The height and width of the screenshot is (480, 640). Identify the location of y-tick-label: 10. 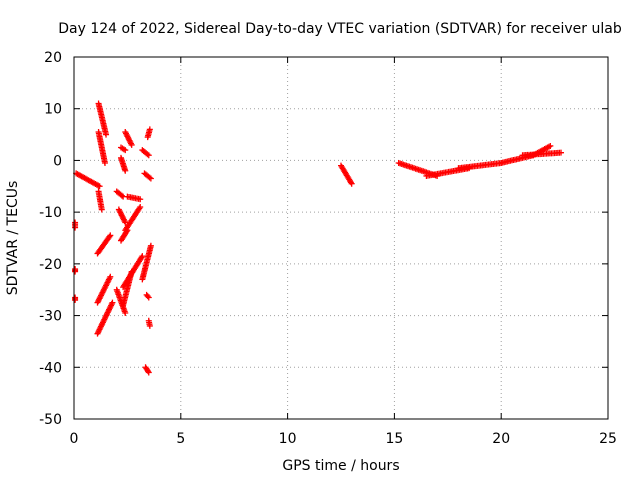
(53, 110).